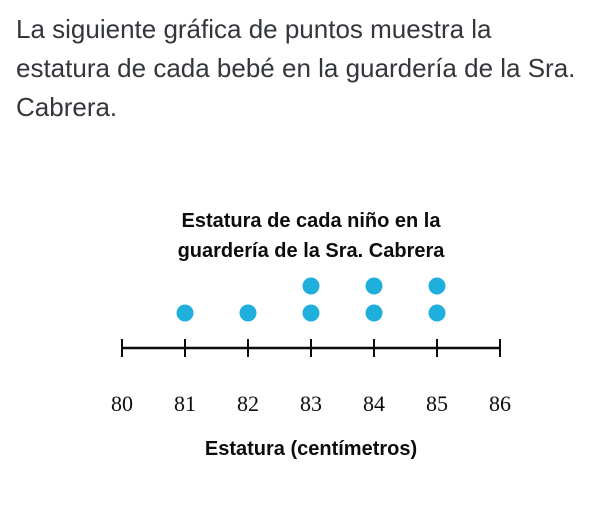  What do you see at coordinates (185, 403) in the screenshot?
I see `x-tick-label: 81` at bounding box center [185, 403].